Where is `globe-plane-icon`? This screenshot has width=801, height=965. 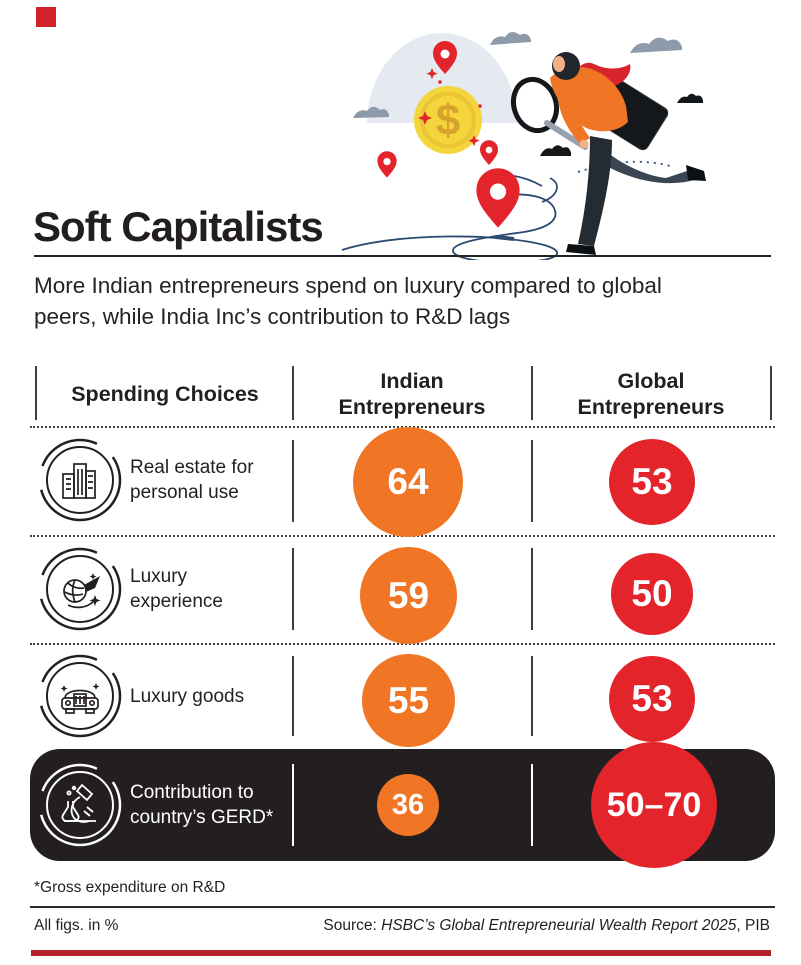 globe-plane-icon is located at coordinates (80, 589).